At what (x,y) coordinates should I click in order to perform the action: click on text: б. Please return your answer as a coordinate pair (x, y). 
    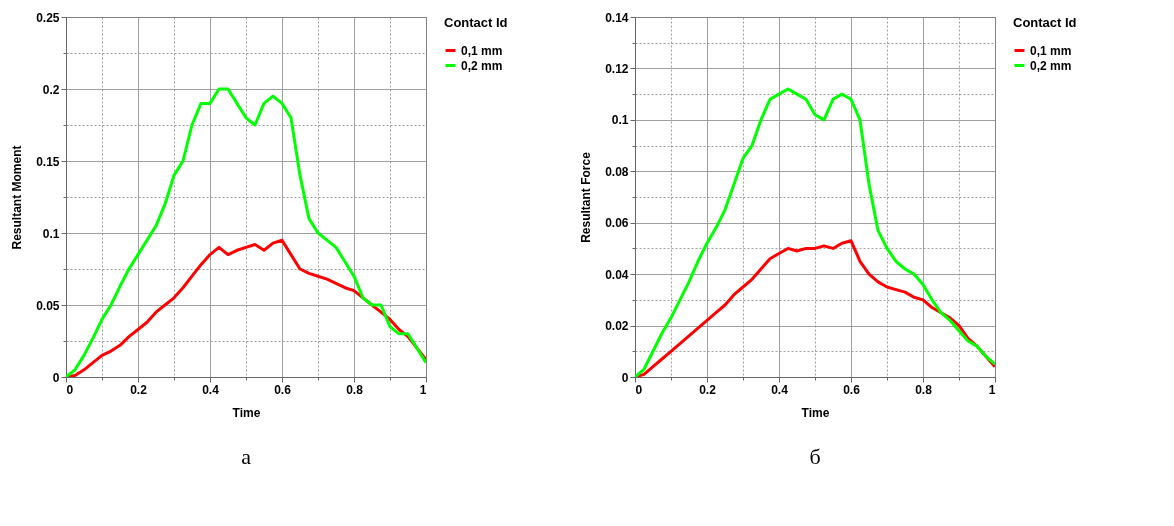
    Looking at the image, I should click on (815, 456).